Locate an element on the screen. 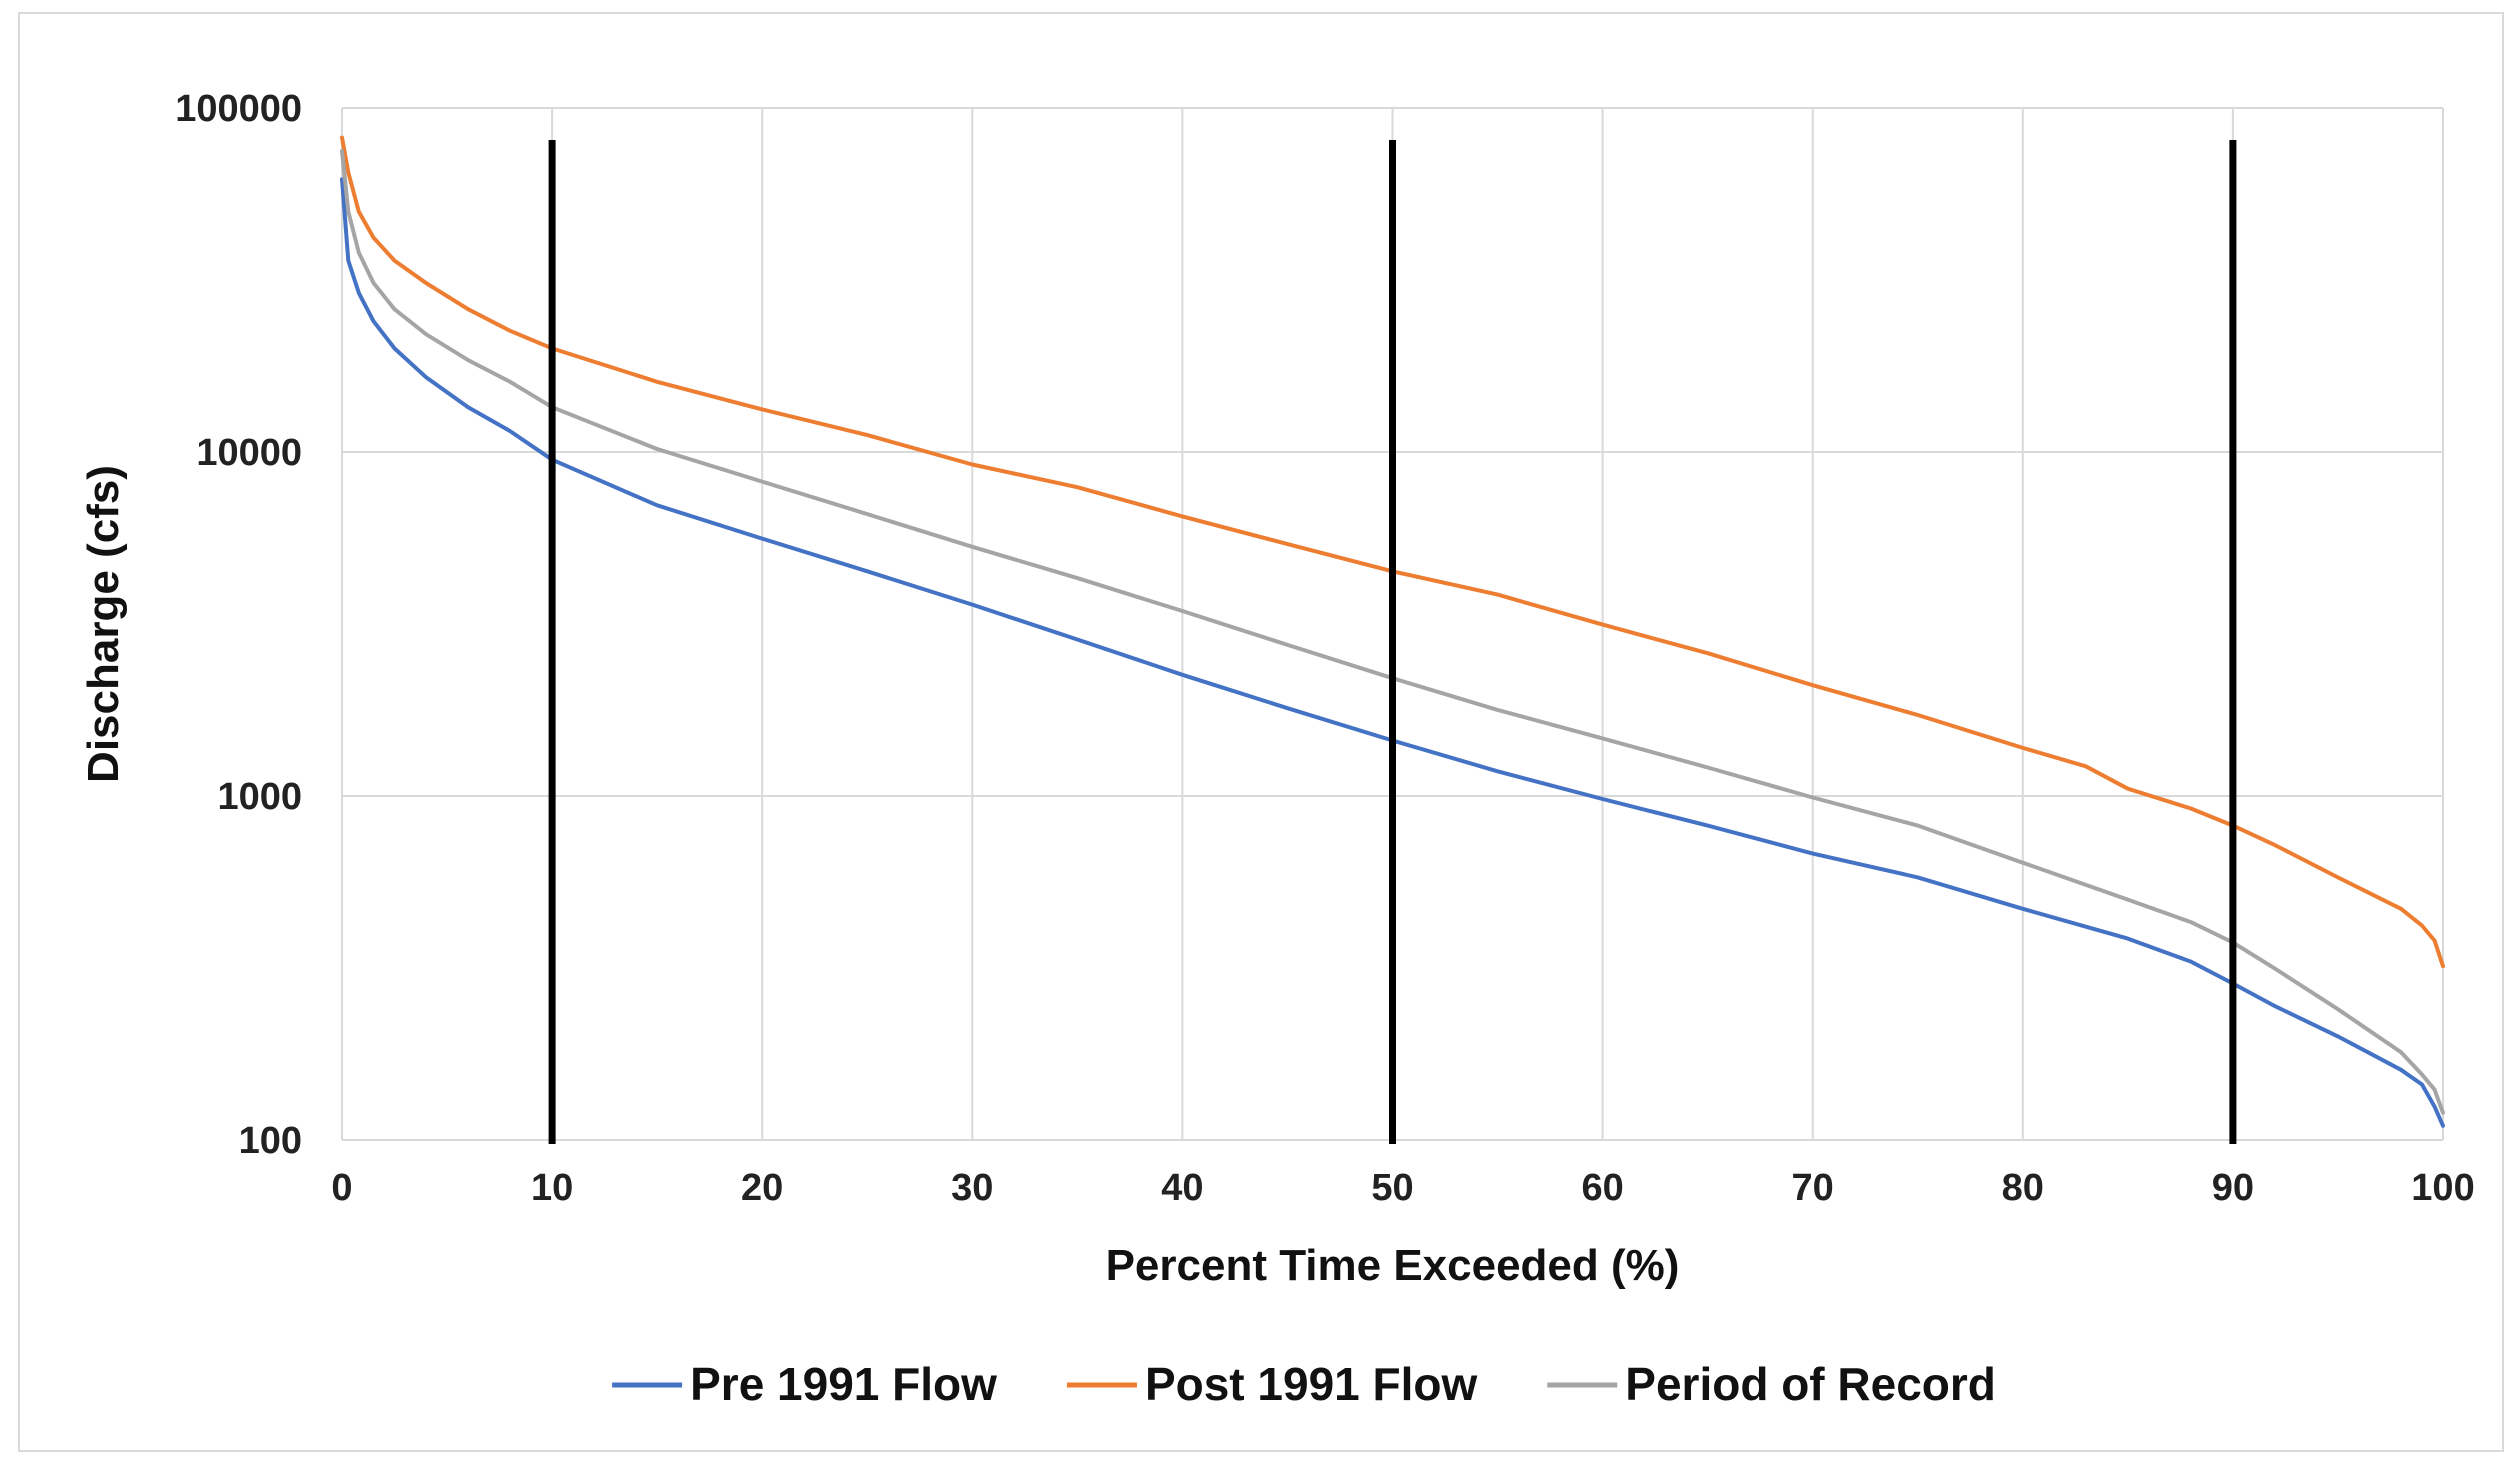 Image resolution: width=2508 pixels, height=1457 pixels. legend-label: Pre 1991 Flow is located at coordinates (843, 1384).